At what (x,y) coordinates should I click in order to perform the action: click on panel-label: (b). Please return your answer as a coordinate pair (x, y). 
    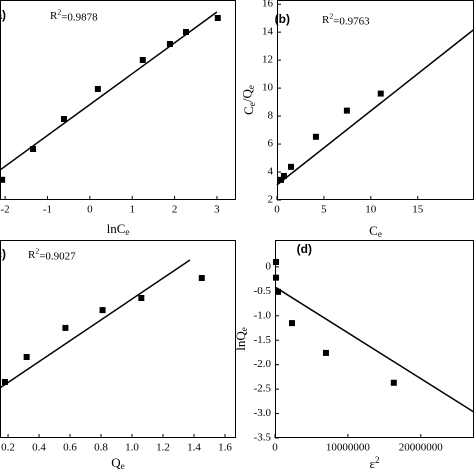
    Looking at the image, I should click on (282, 19).